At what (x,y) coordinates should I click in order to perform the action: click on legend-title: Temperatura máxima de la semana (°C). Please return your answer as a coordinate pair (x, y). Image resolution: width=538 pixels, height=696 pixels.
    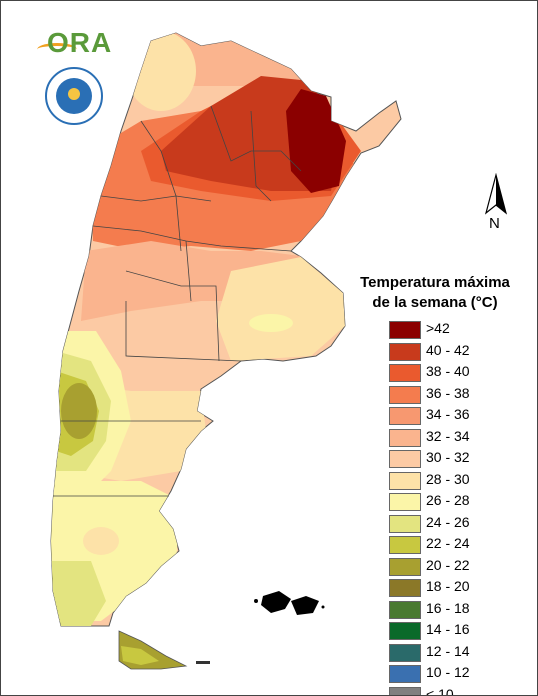
    Looking at the image, I should click on (435, 293).